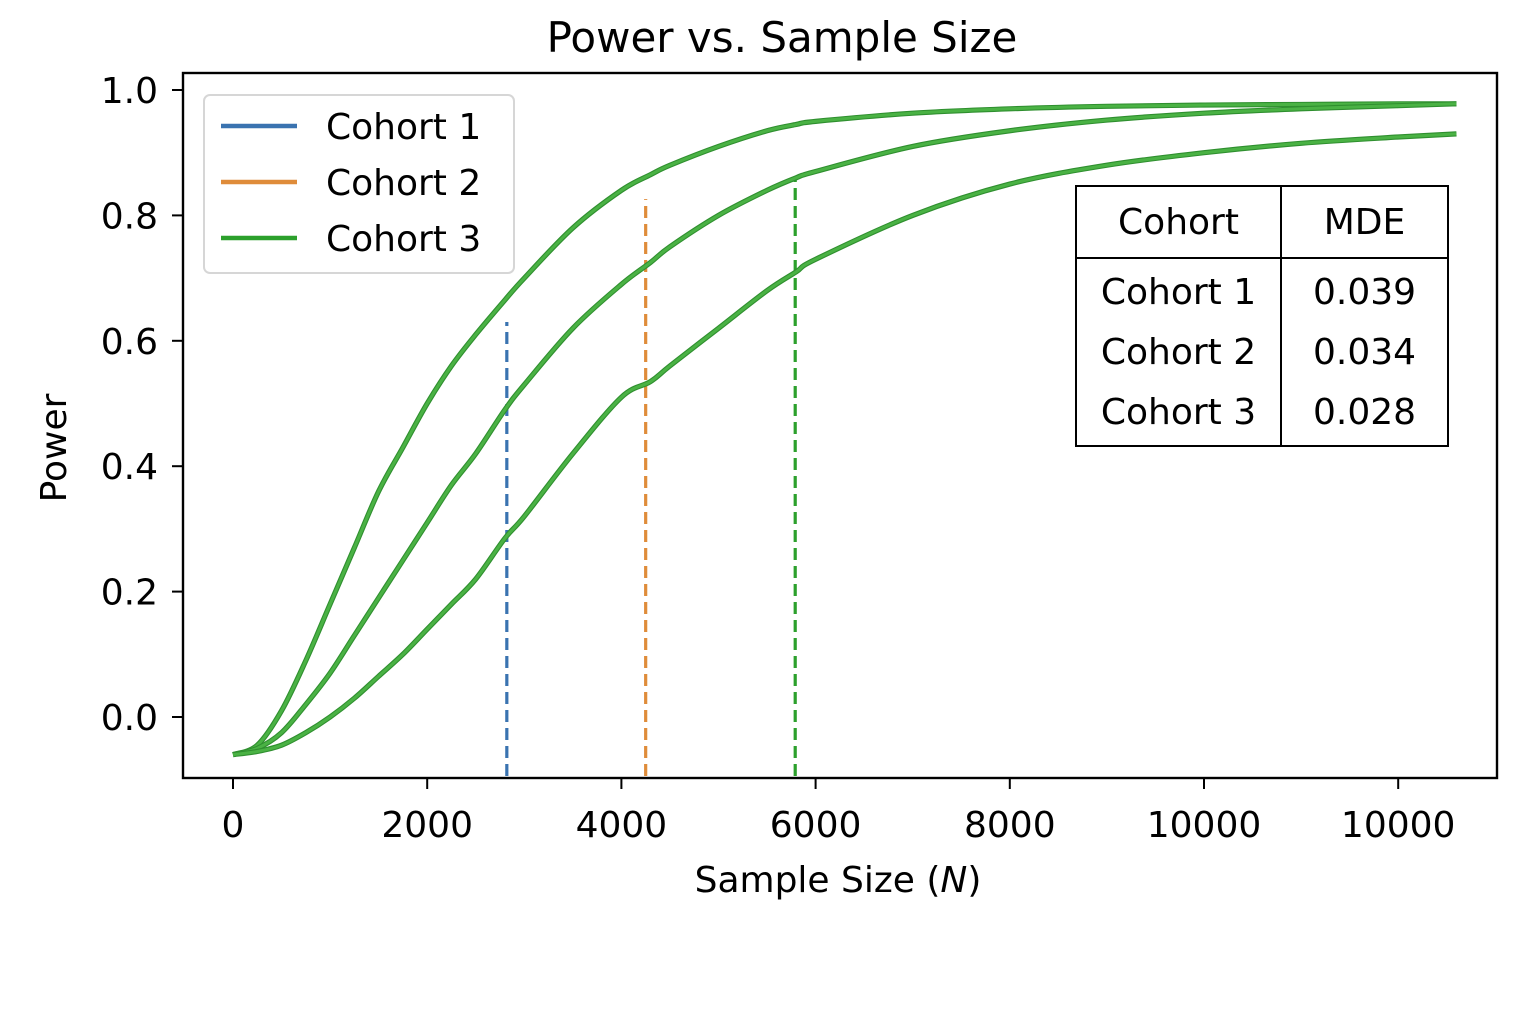 The image size is (1536, 1024). I want to click on legend-label: Cohort 3, so click(403, 239).